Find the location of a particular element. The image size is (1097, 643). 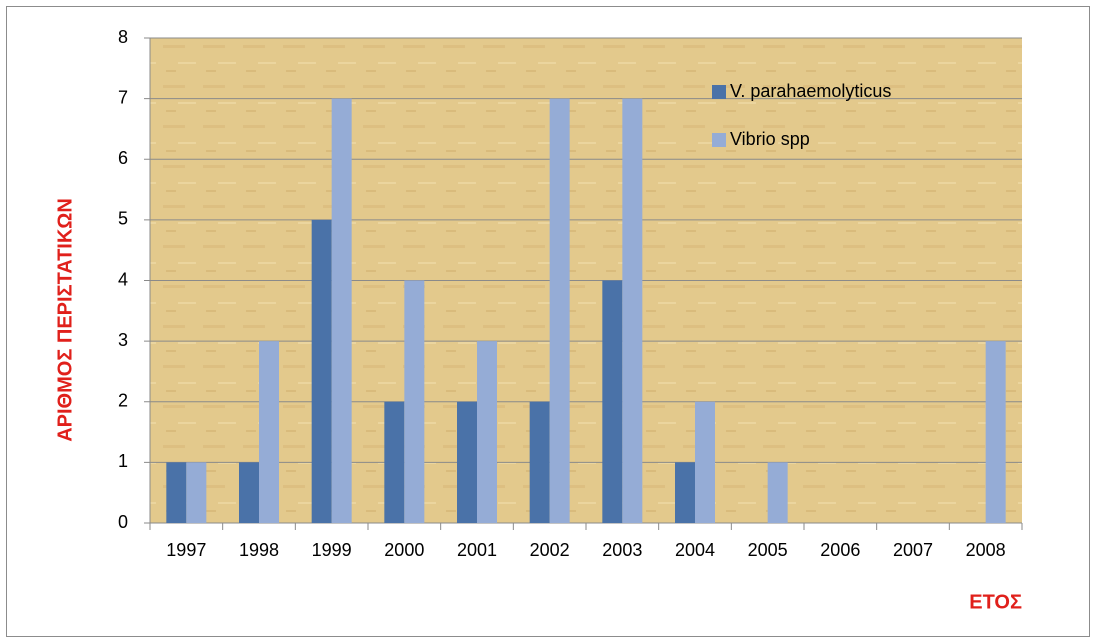

legend-label: Vibrio spp is located at coordinates (770, 139).